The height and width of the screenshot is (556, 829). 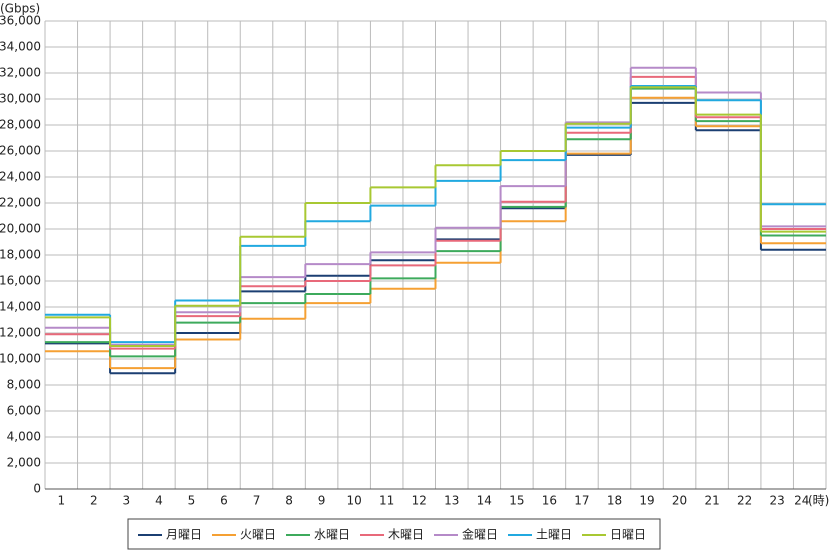 I want to click on y-tick-label: 34,000, so click(x=20, y=47).